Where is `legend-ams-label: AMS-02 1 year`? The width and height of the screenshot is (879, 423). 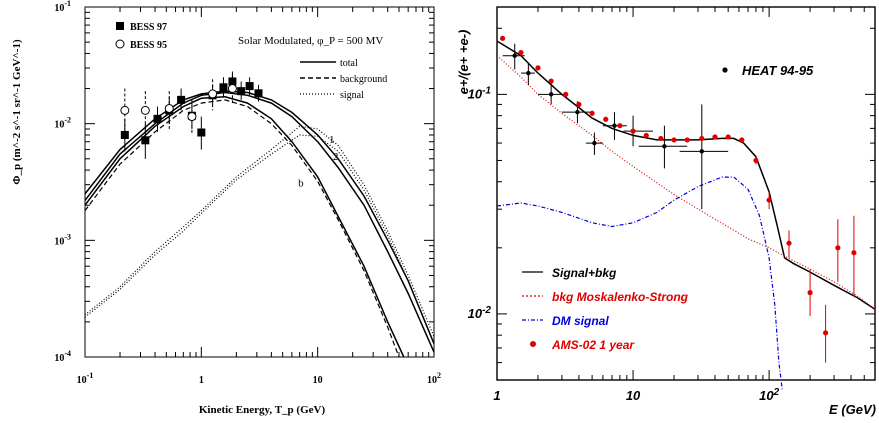 legend-ams-label: AMS-02 1 year is located at coordinates (593, 345).